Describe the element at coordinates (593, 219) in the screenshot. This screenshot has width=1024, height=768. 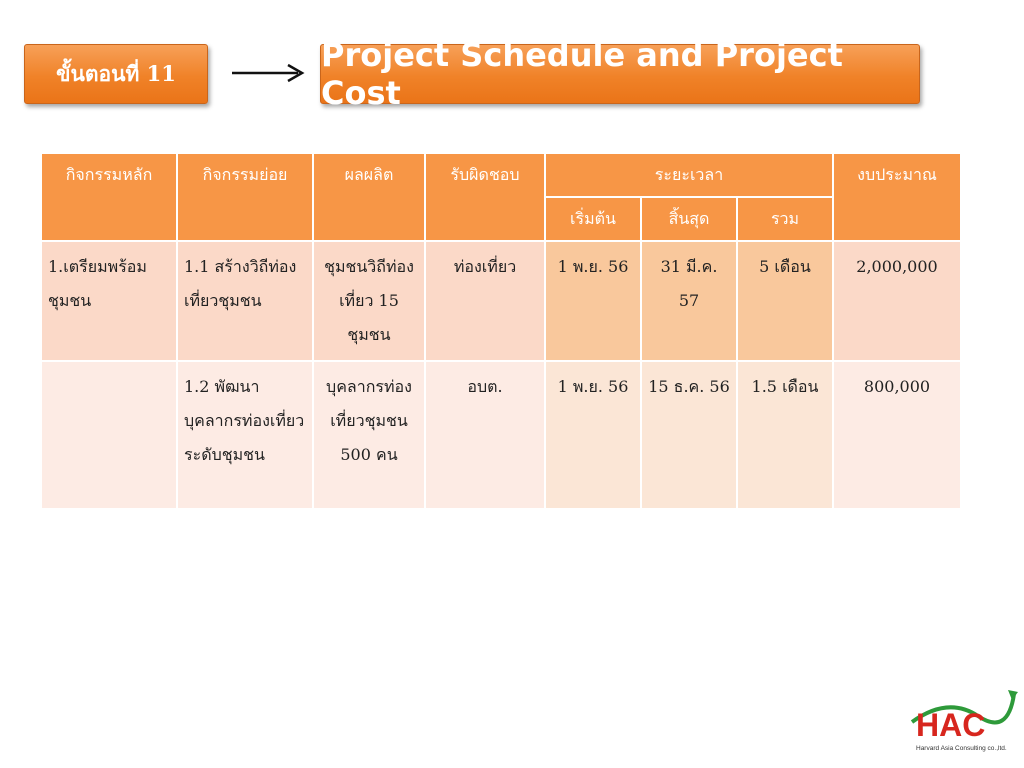
I see `header-start: เริ่มต้น` at that location.